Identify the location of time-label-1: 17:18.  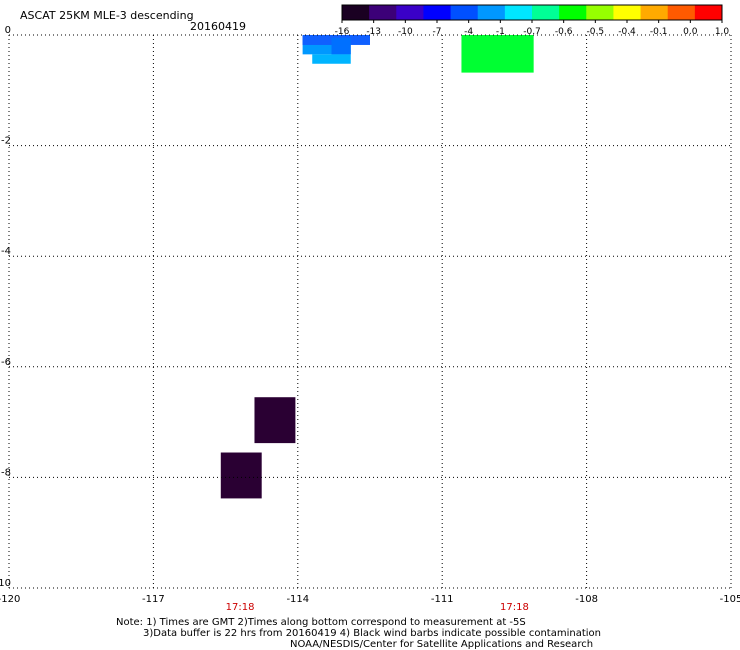
(514, 607).